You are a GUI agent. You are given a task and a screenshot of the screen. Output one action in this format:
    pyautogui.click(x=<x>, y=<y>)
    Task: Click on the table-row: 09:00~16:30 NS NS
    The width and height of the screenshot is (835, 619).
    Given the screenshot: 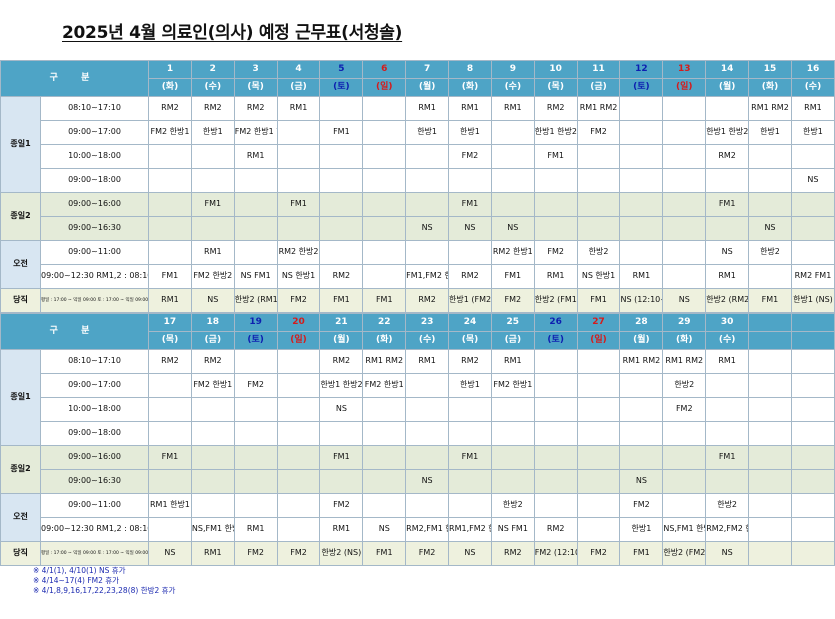 What is the action you would take?
    pyautogui.click(x=417, y=481)
    